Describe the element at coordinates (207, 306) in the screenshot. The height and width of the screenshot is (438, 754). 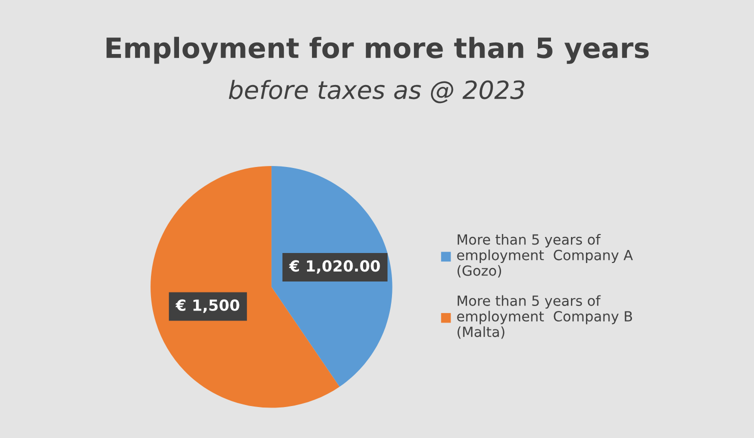
I see `data-label: € 1,500` at that location.